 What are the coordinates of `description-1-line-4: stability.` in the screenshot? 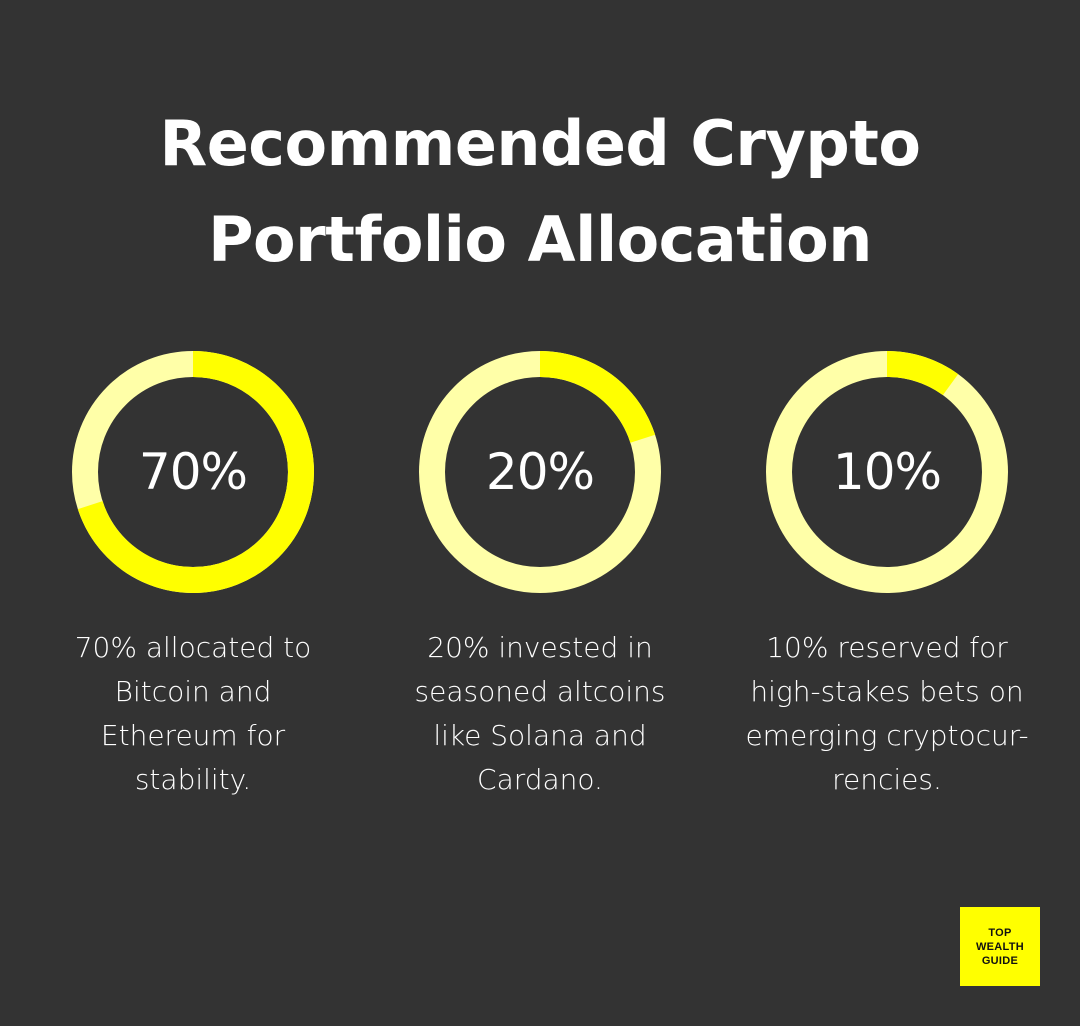 It's located at (193, 779).